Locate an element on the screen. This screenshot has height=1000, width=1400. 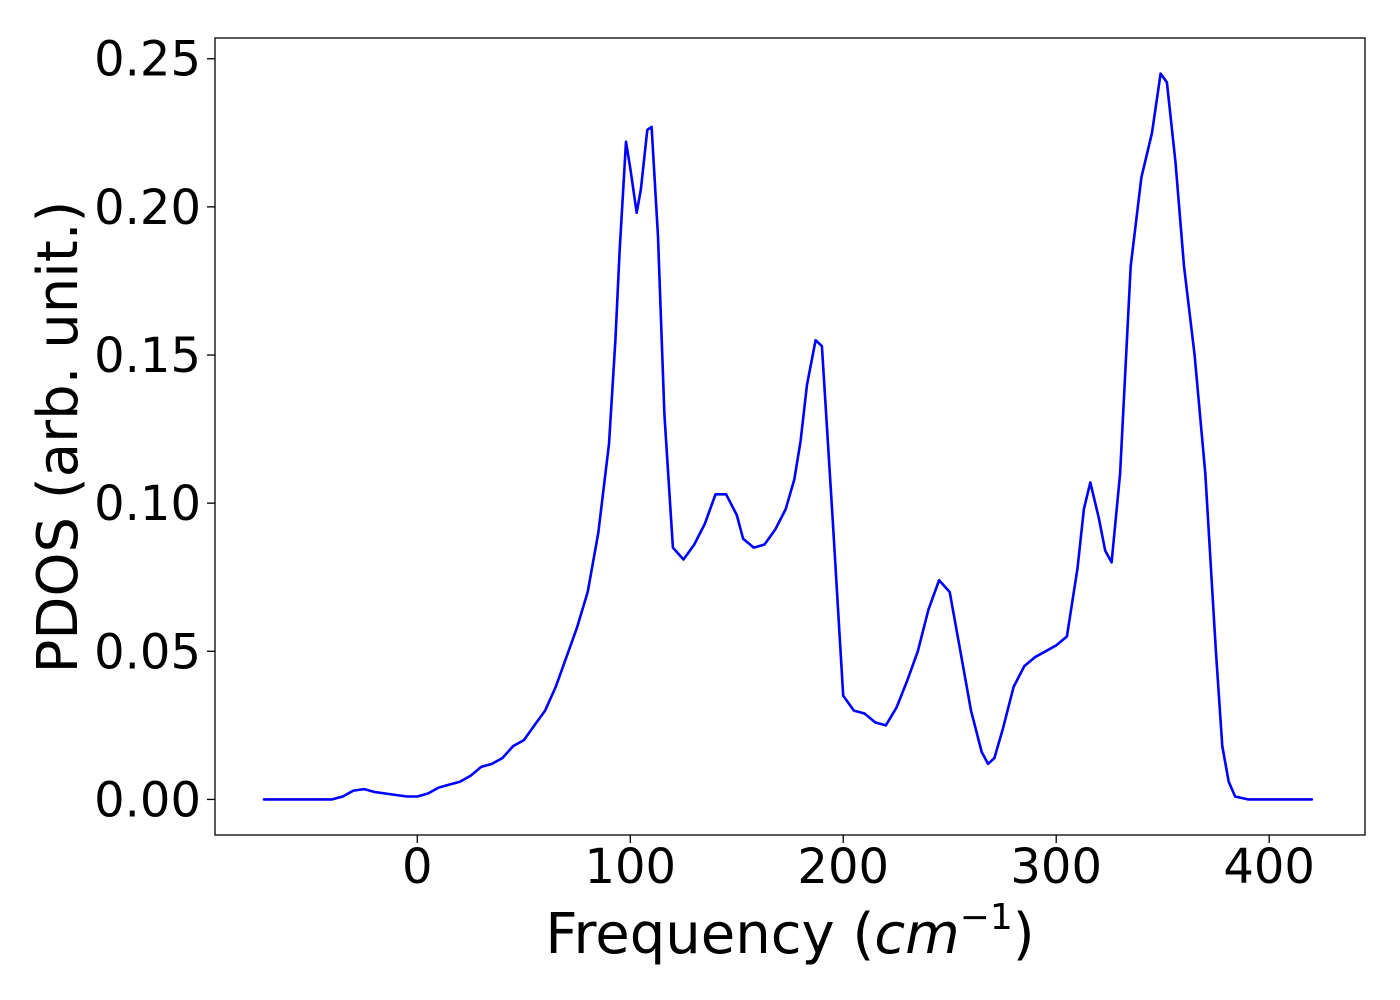
y-axis-label: PDOS (arb. unit.) is located at coordinates (58, 437).